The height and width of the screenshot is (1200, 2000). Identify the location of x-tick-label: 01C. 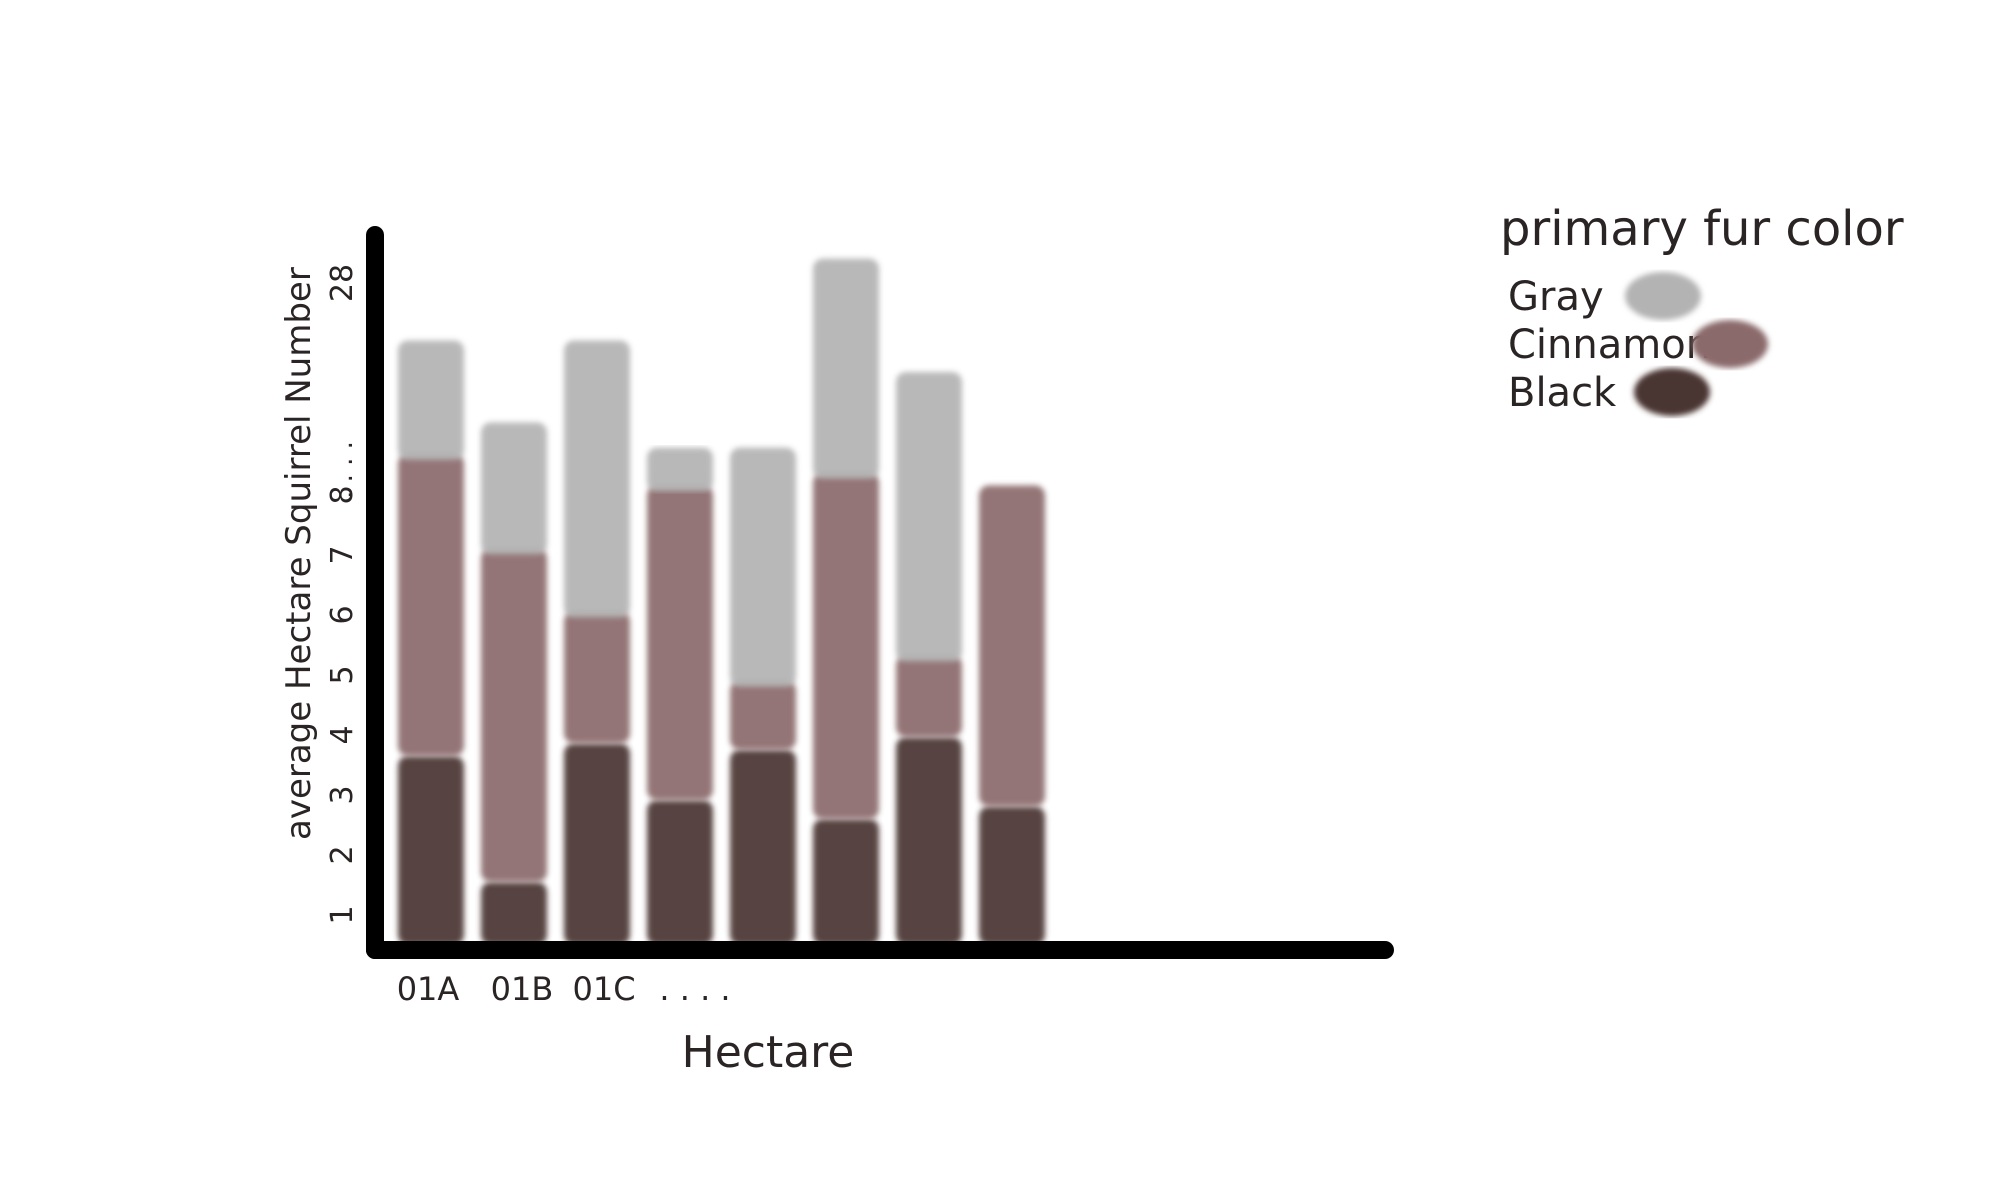
(603, 989).